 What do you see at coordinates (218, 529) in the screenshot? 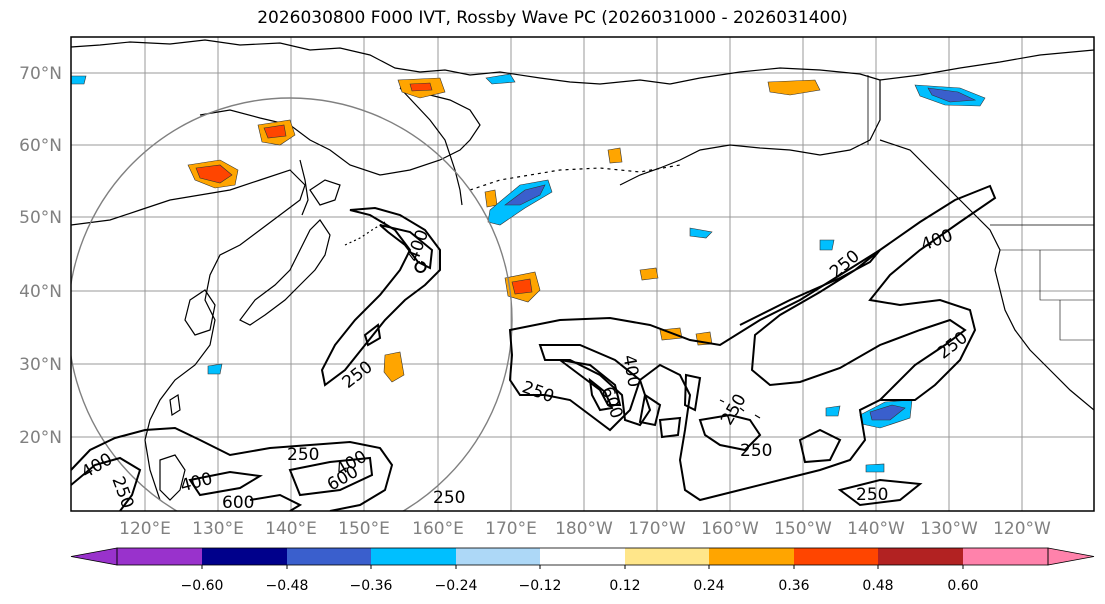
I see `longitude-label: 130°E` at bounding box center [218, 529].